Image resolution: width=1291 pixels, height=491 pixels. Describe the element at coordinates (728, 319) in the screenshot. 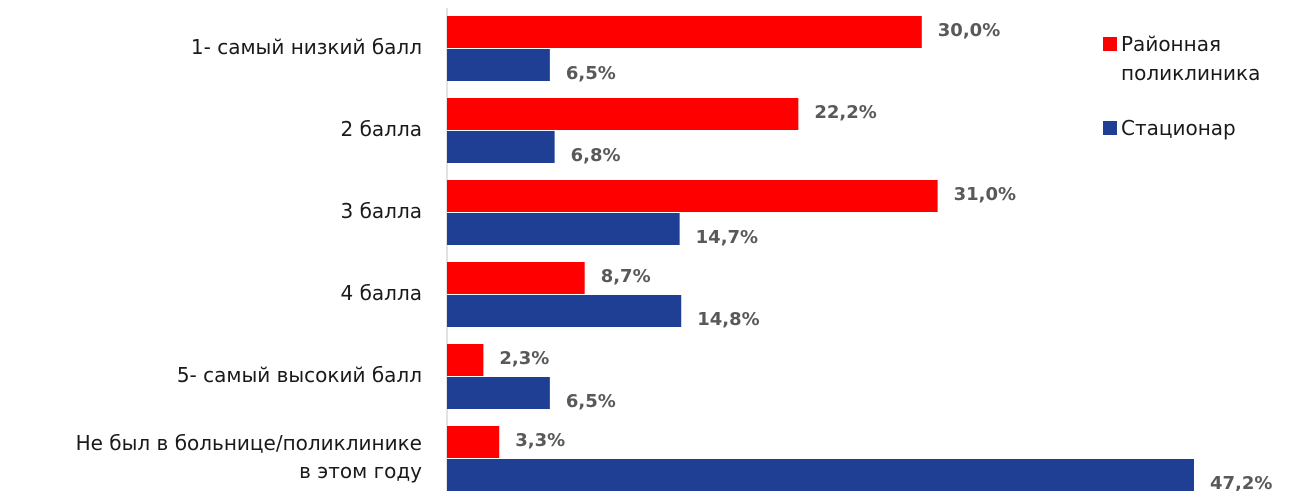

I see `data-label: 14,8%` at that location.